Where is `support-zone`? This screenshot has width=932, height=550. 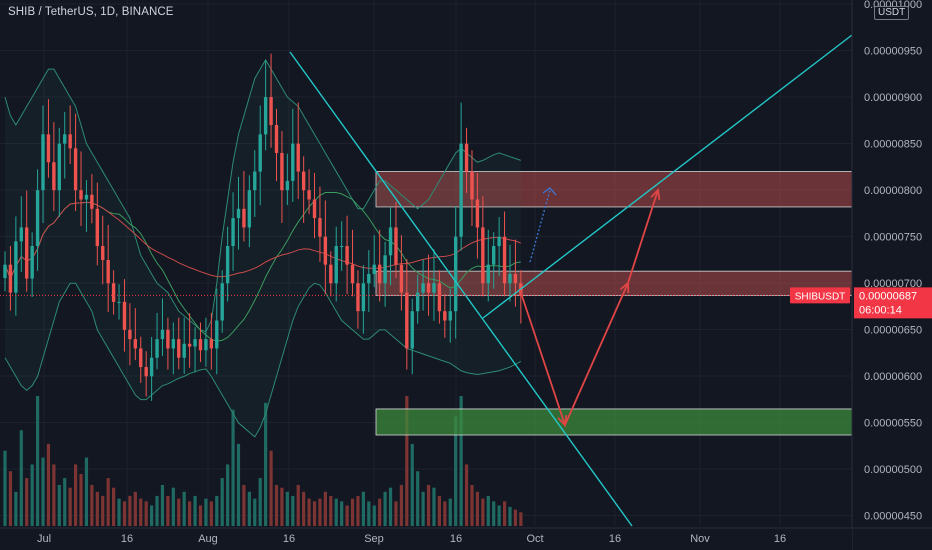
support-zone is located at coordinates (614, 422).